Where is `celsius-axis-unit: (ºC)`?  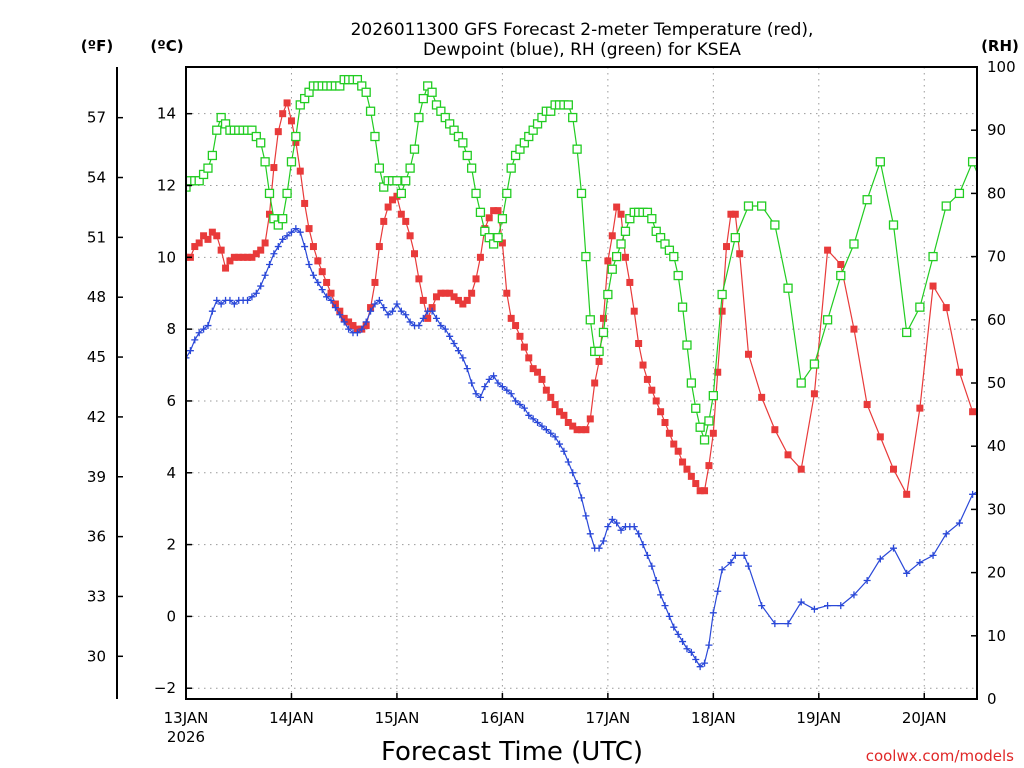 celsius-axis-unit: (ºC) is located at coordinates (166, 46).